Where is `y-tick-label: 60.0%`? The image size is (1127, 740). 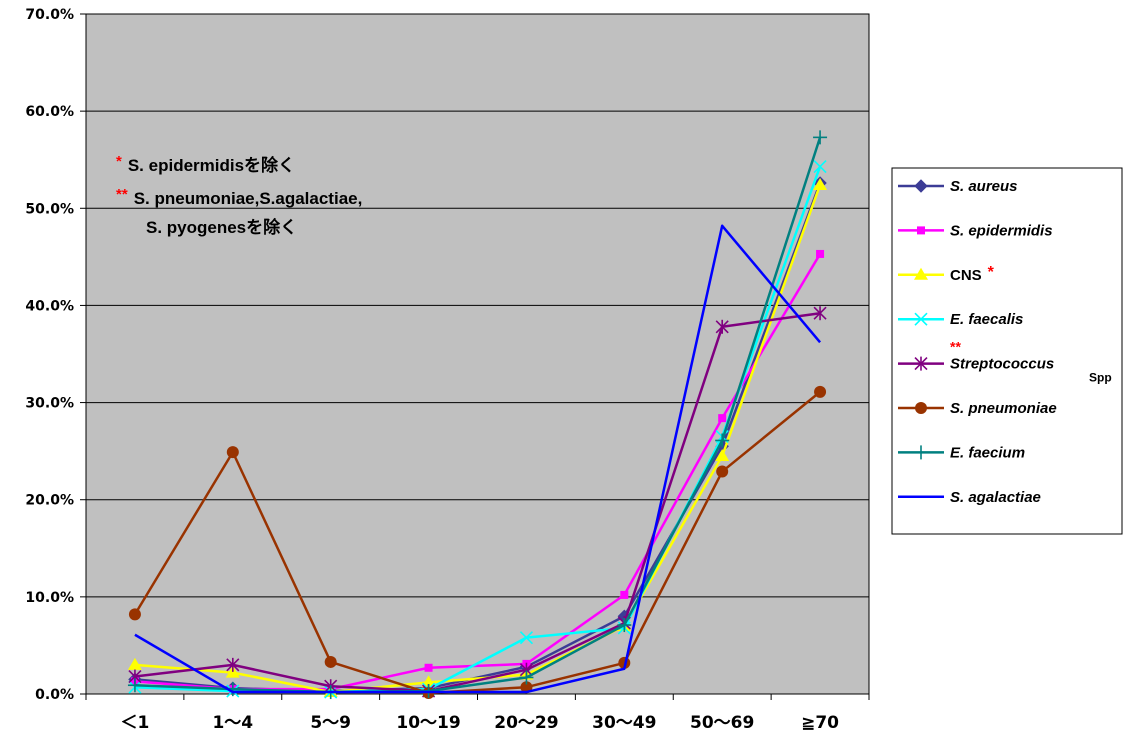
y-tick-label: 60.0% is located at coordinates (49, 112).